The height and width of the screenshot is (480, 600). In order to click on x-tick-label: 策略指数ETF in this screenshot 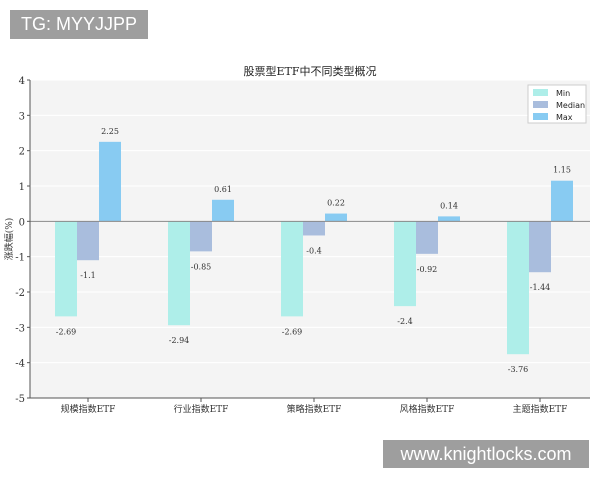, I will do `click(314, 409)`.